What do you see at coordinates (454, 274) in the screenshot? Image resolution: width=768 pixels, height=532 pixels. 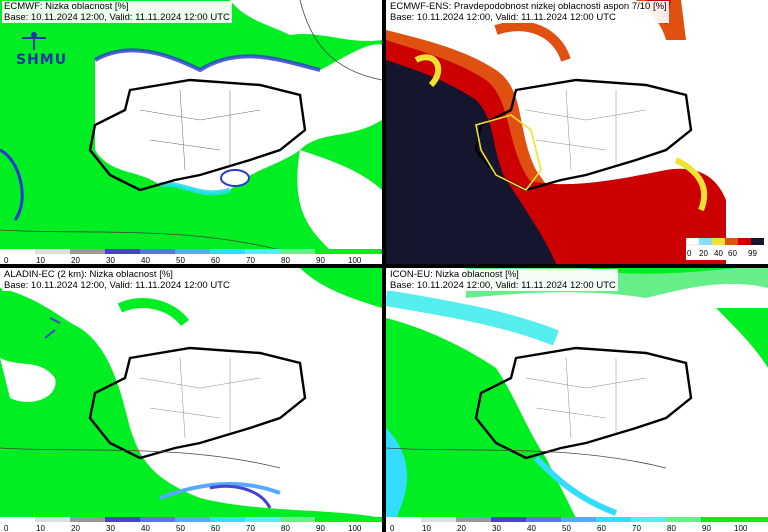 I see `panel-title: ICON-EU: Nizka oblacnost [%]` at bounding box center [454, 274].